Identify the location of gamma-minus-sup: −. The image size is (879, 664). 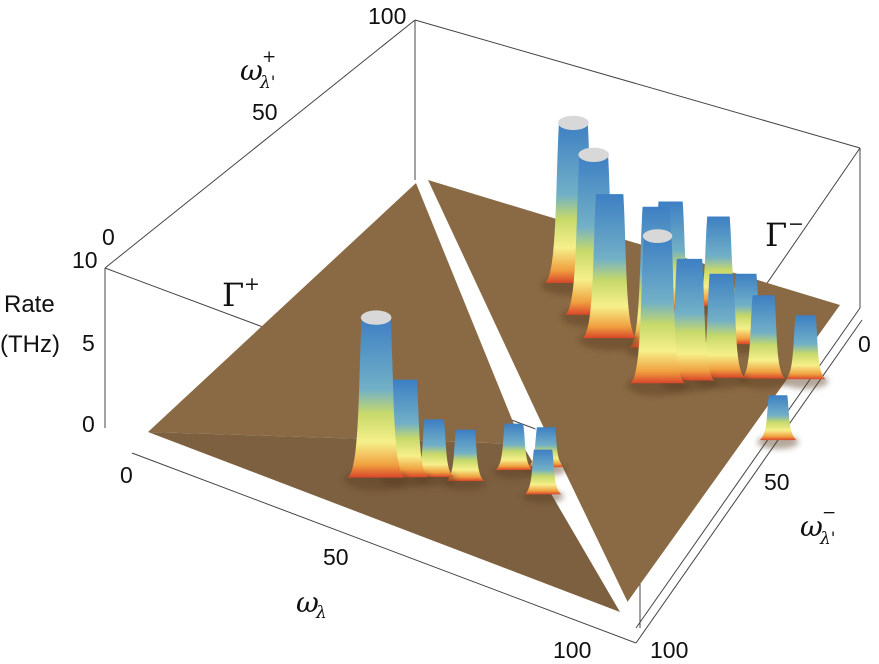
(796, 224).